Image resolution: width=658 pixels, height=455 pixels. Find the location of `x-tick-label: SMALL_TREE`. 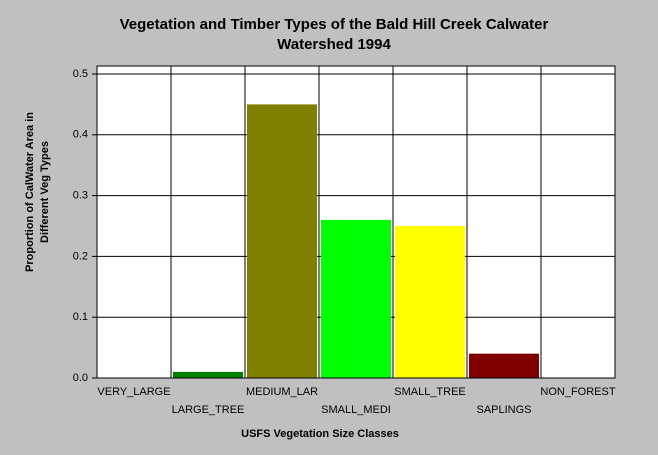

x-tick-label: SMALL_TREE is located at coordinates (430, 392).